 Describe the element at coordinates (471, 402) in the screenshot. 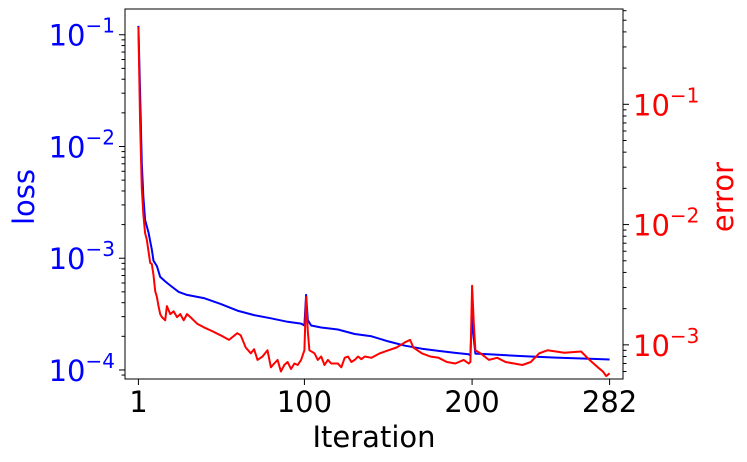

I see `x-tick-label: 200` at that location.